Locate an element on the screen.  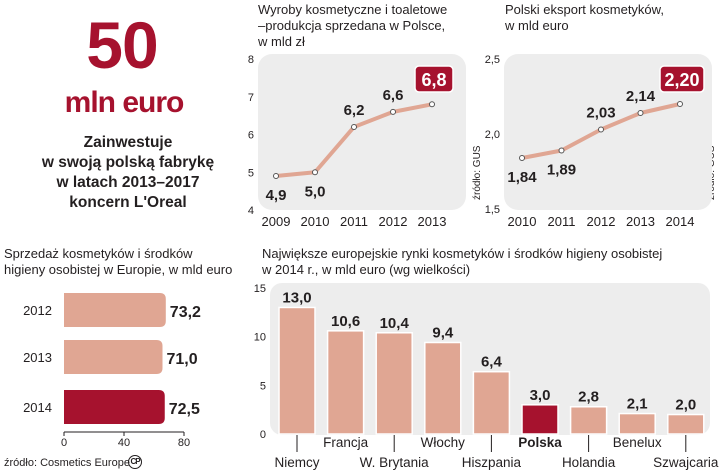
data-label: 2,0 is located at coordinates (685, 405).